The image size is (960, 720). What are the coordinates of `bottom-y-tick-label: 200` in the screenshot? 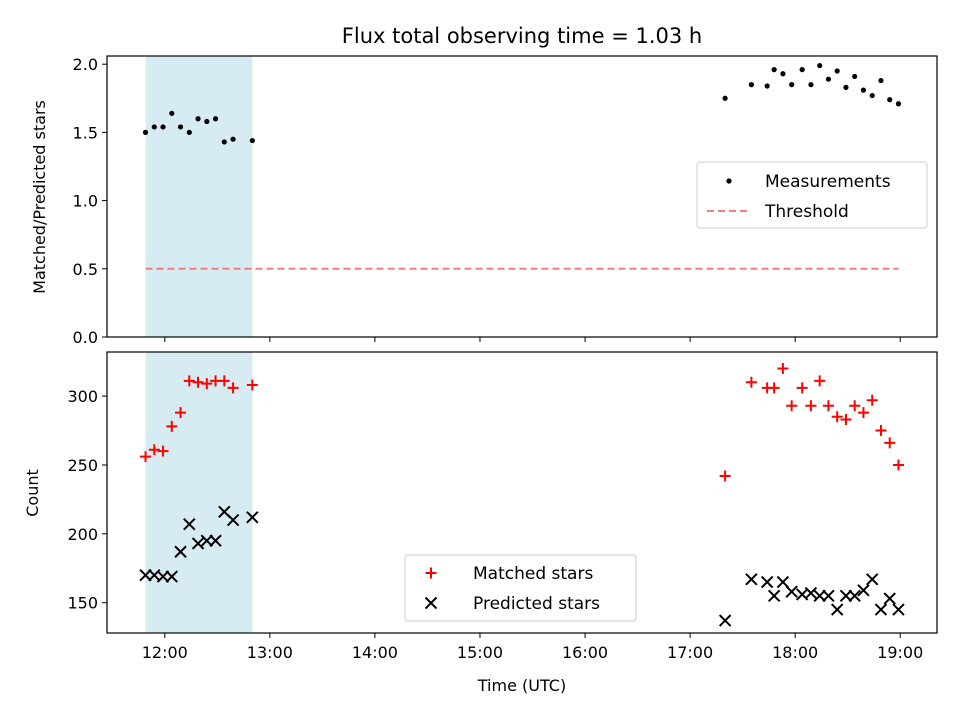 It's located at (82, 534).